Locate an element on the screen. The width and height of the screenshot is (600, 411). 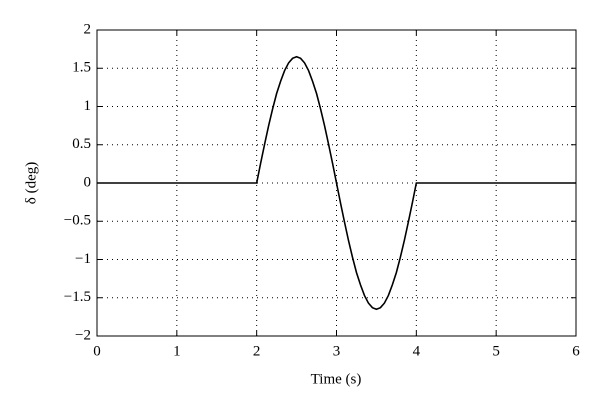
x-tick-label: 6 is located at coordinates (576, 351).